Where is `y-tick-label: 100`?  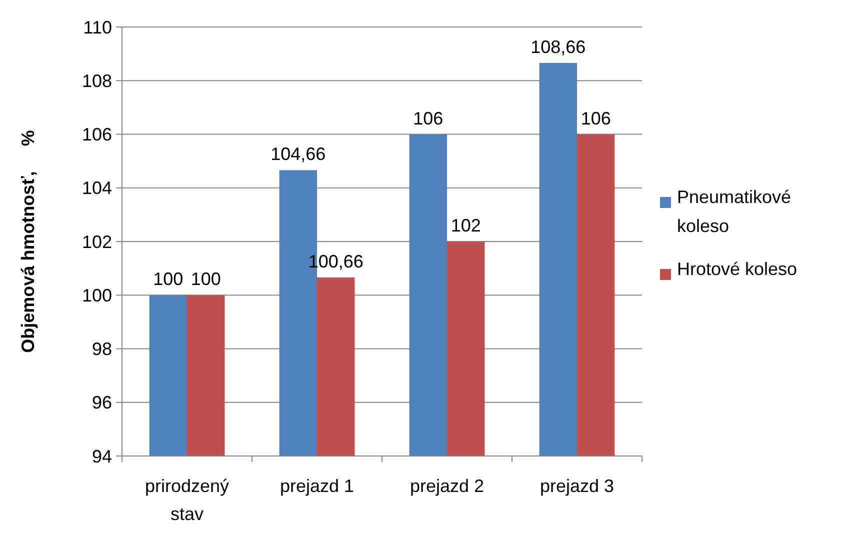 y-tick-label: 100 is located at coordinates (97, 295).